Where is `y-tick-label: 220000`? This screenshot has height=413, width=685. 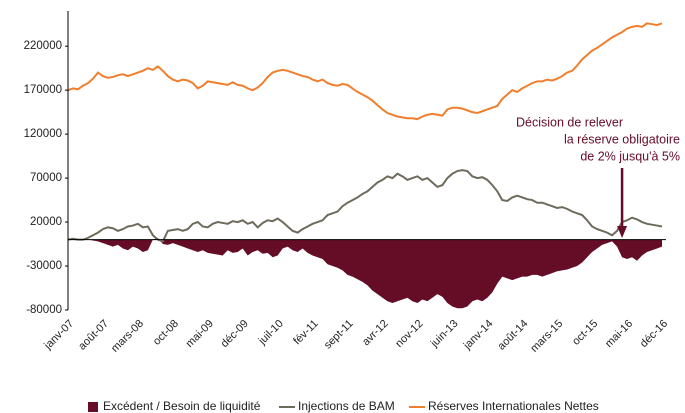 y-tick-label: 220000 is located at coordinates (43, 46).